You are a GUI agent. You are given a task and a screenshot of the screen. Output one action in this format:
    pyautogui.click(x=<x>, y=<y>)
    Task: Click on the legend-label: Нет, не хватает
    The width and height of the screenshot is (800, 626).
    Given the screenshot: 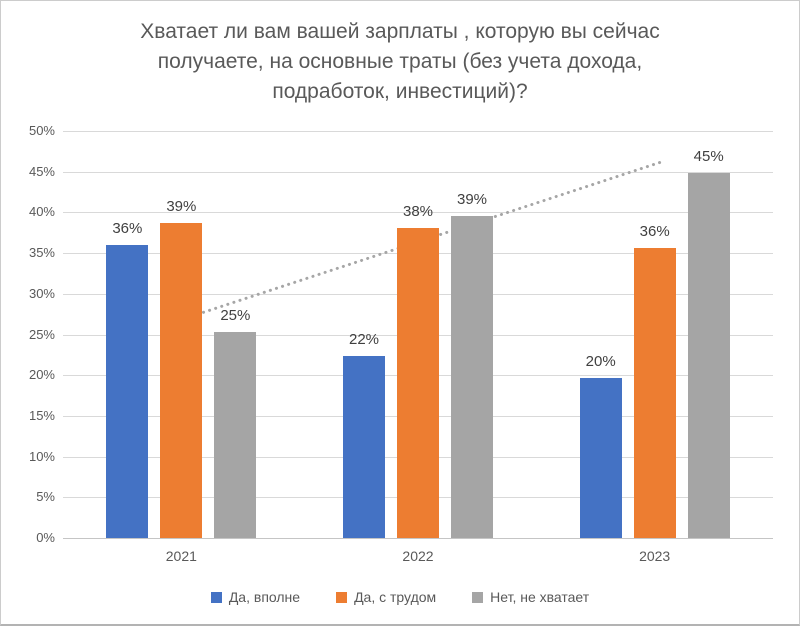 What is the action you would take?
    pyautogui.click(x=540, y=597)
    